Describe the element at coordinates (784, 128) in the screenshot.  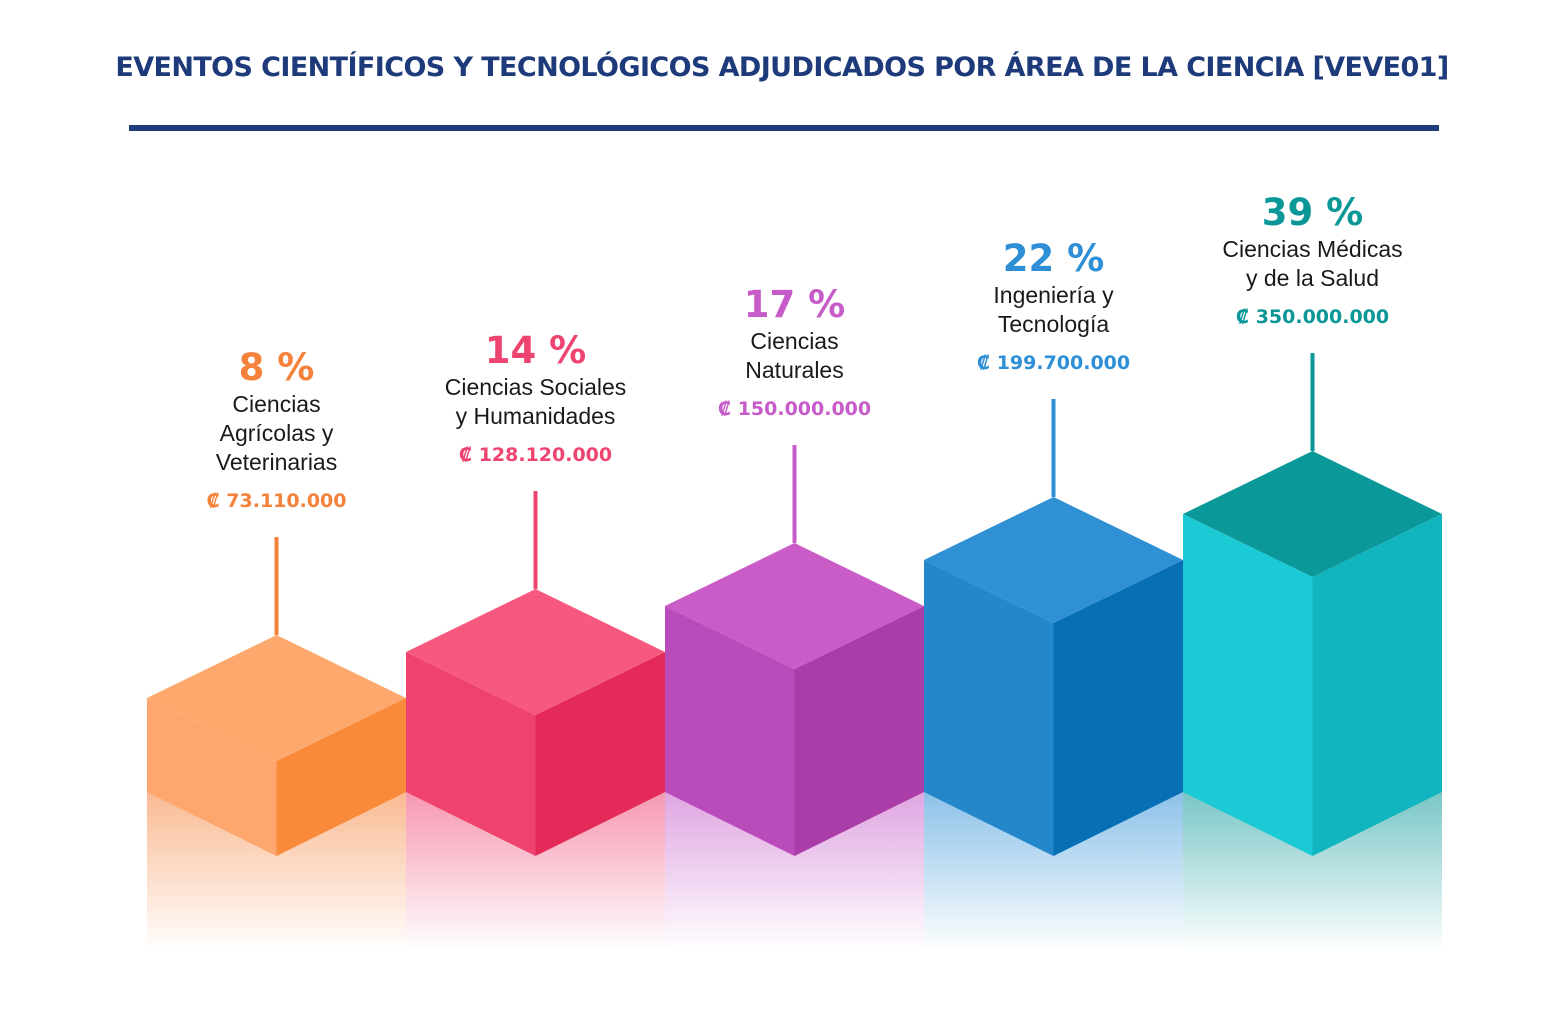
I see `title-underline` at that location.